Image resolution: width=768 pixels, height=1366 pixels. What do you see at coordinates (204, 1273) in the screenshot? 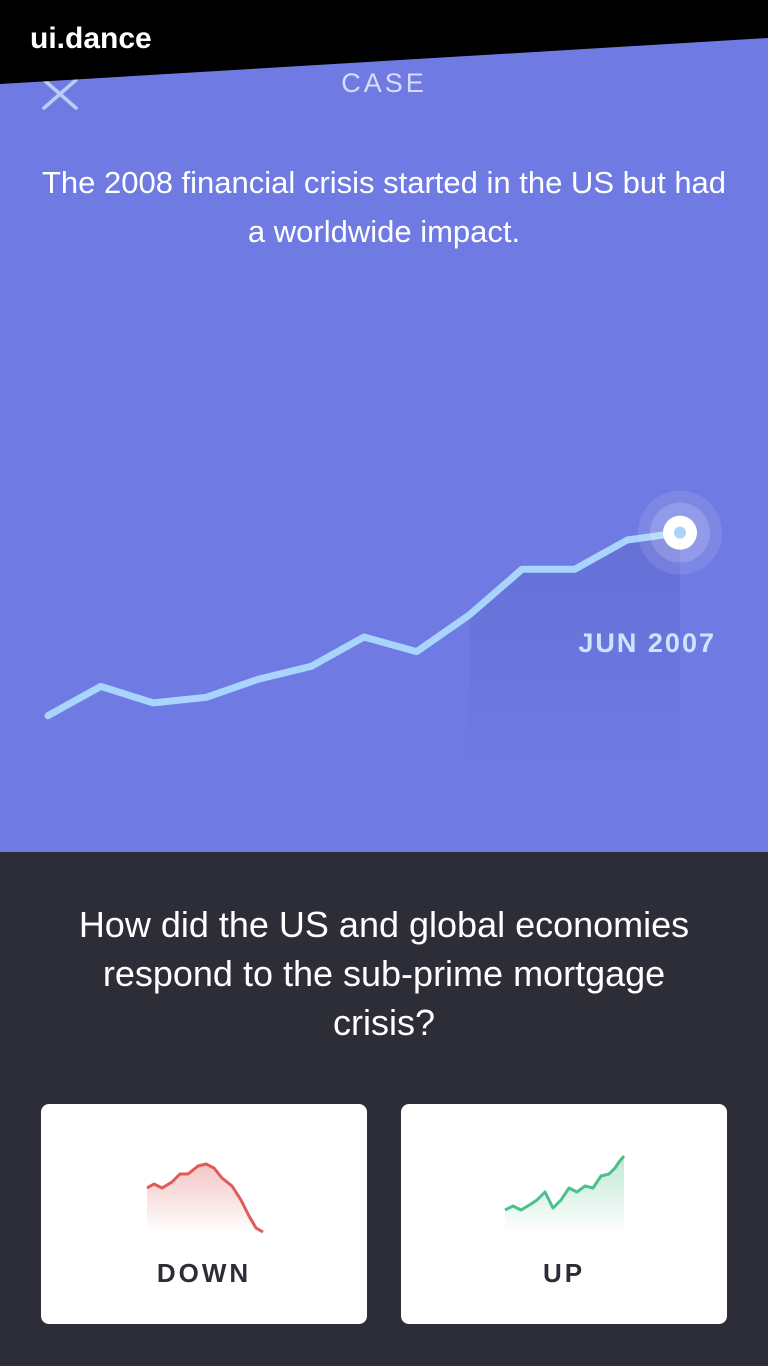
I see `answer-down-label: DOWN` at bounding box center [204, 1273].